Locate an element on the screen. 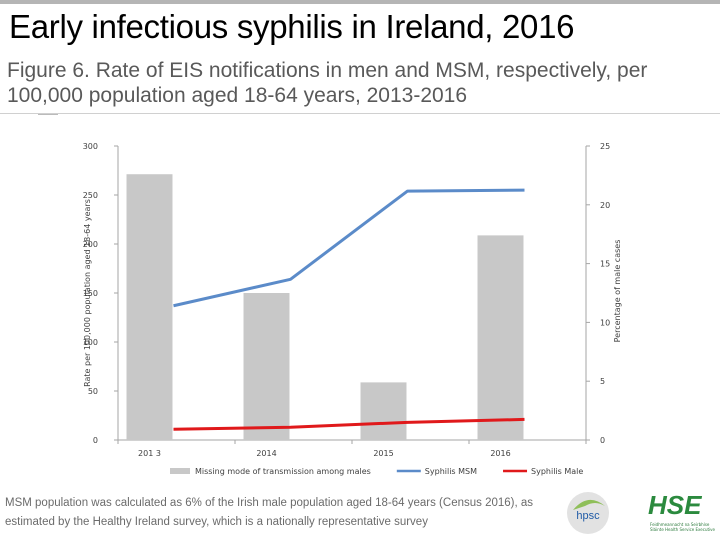 Image resolution: width=720 pixels, height=540 pixels. bar-missing-mode-2013 is located at coordinates (149, 307).